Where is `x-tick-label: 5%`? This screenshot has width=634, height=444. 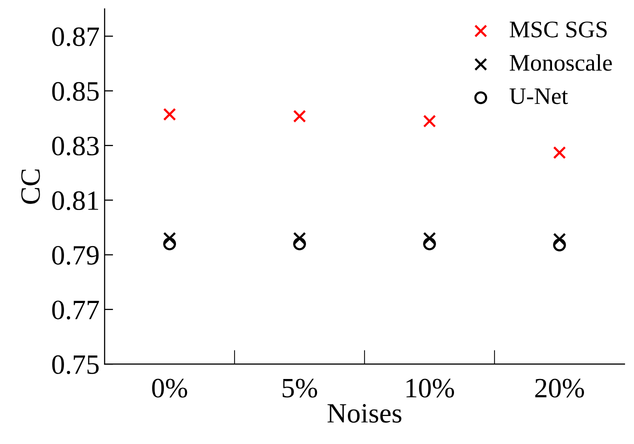 x-tick-label: 5% is located at coordinates (300, 388).